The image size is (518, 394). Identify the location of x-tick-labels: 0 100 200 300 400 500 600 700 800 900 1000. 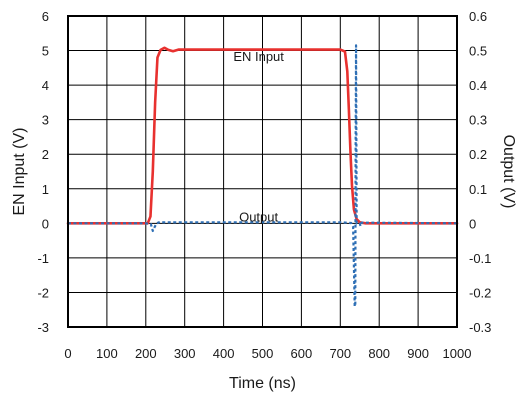
(267, 353).